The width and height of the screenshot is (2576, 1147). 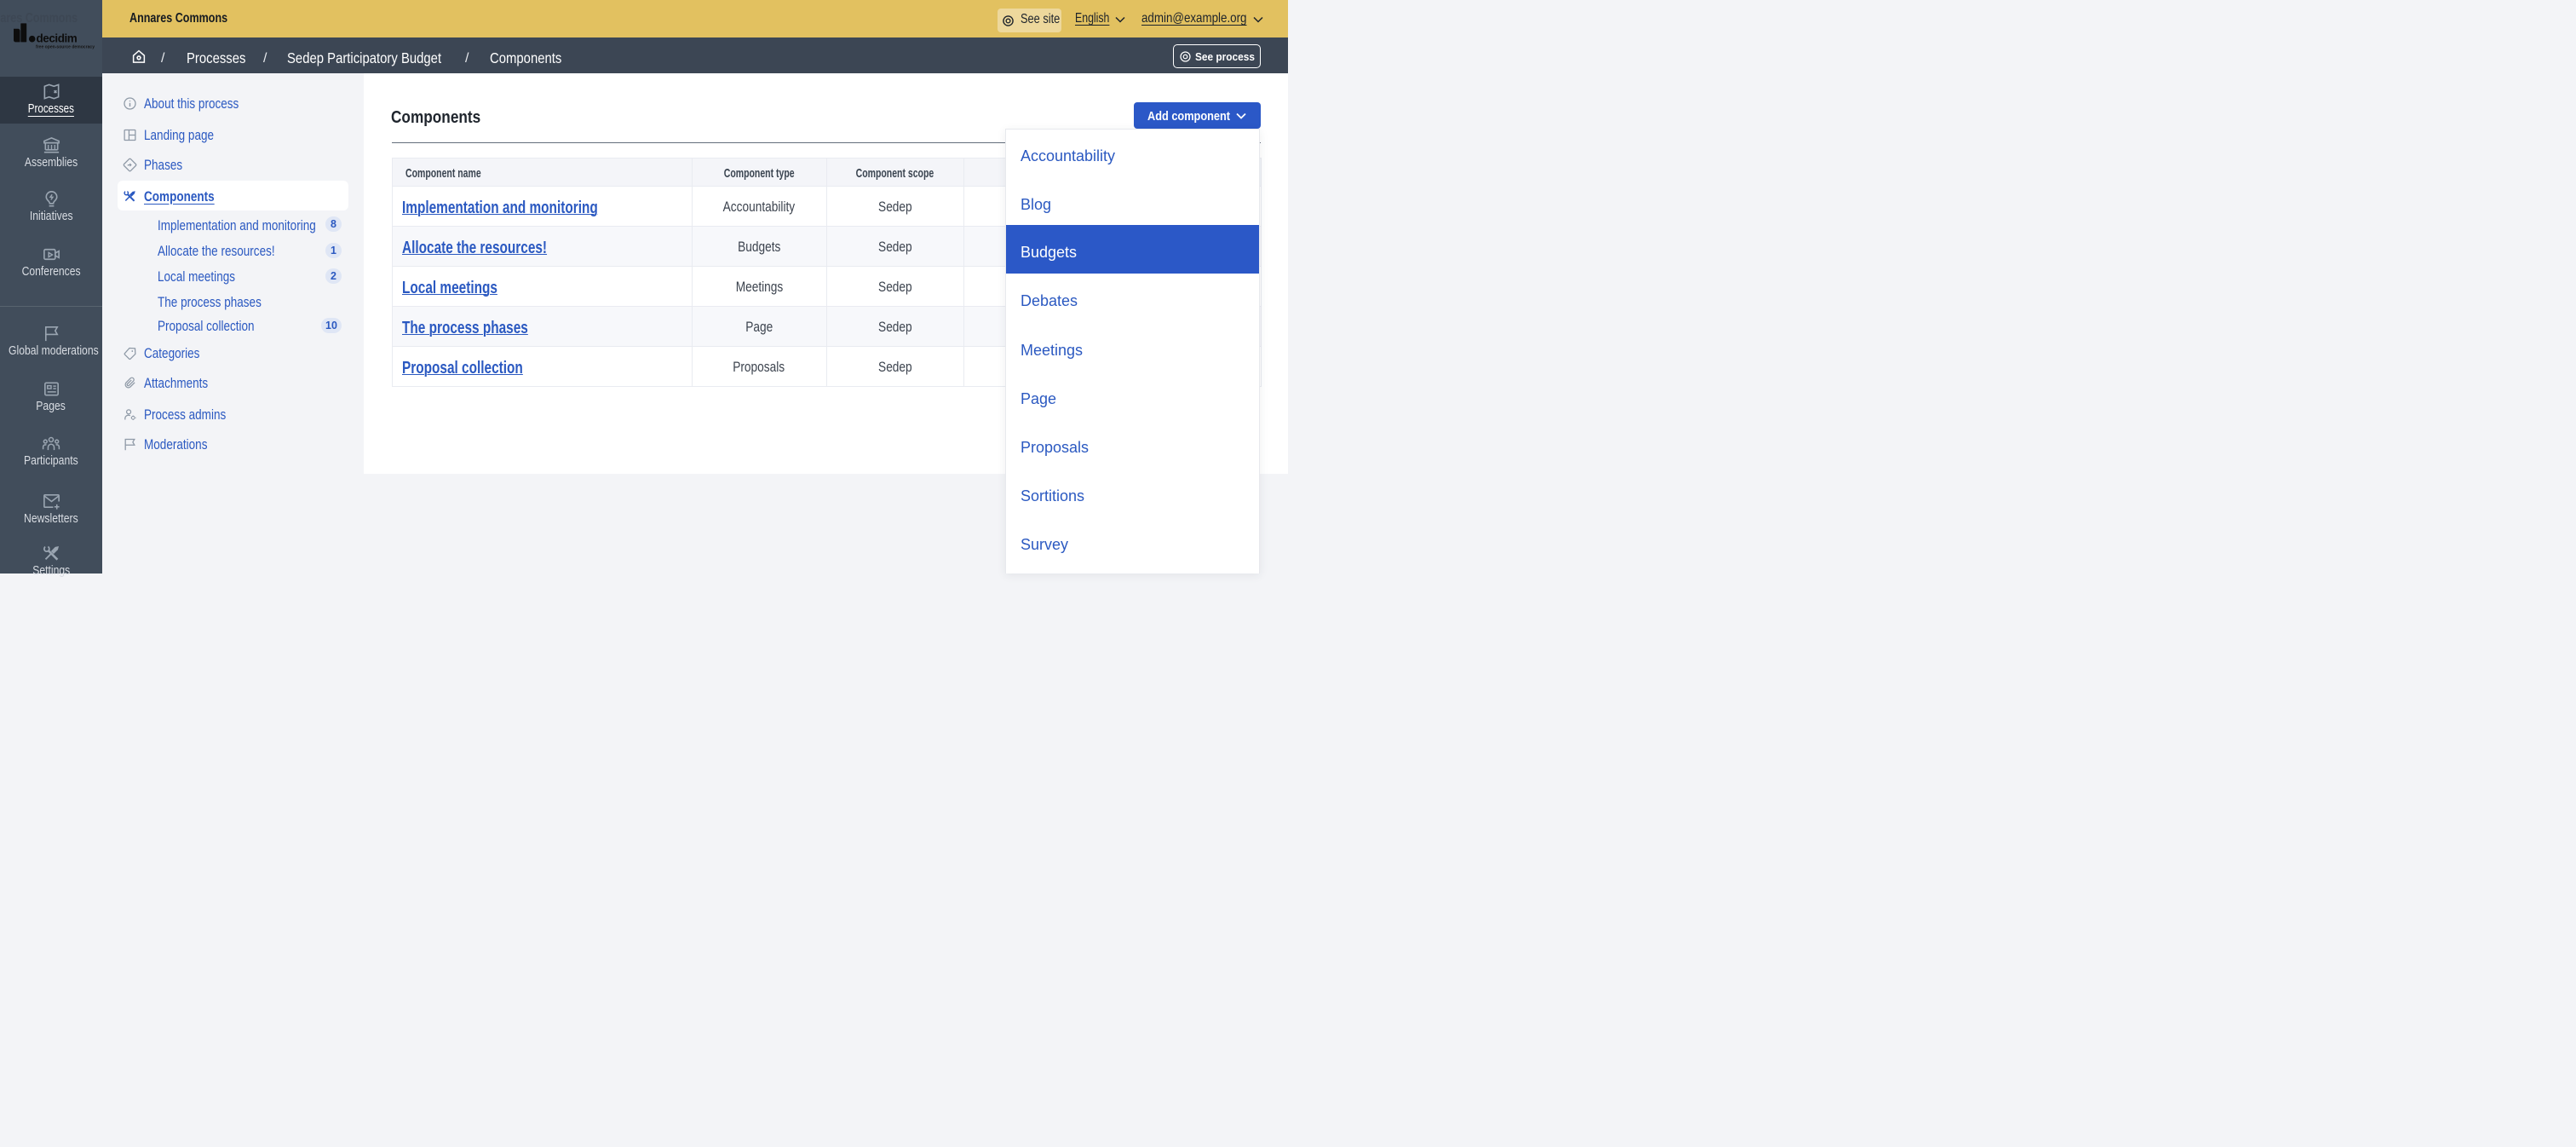 What do you see at coordinates (57, 38) in the screenshot?
I see `svg-text: decidim` at bounding box center [57, 38].